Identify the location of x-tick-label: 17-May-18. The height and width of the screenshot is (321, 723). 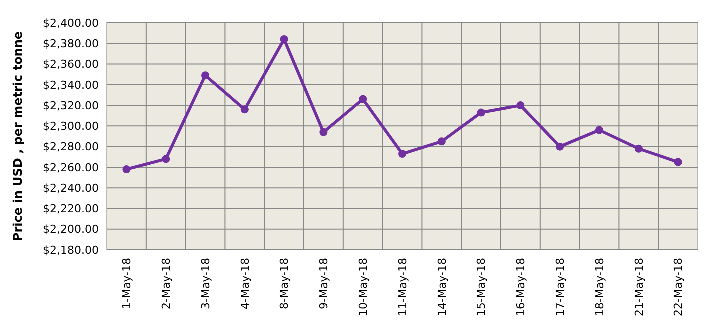
(560, 287).